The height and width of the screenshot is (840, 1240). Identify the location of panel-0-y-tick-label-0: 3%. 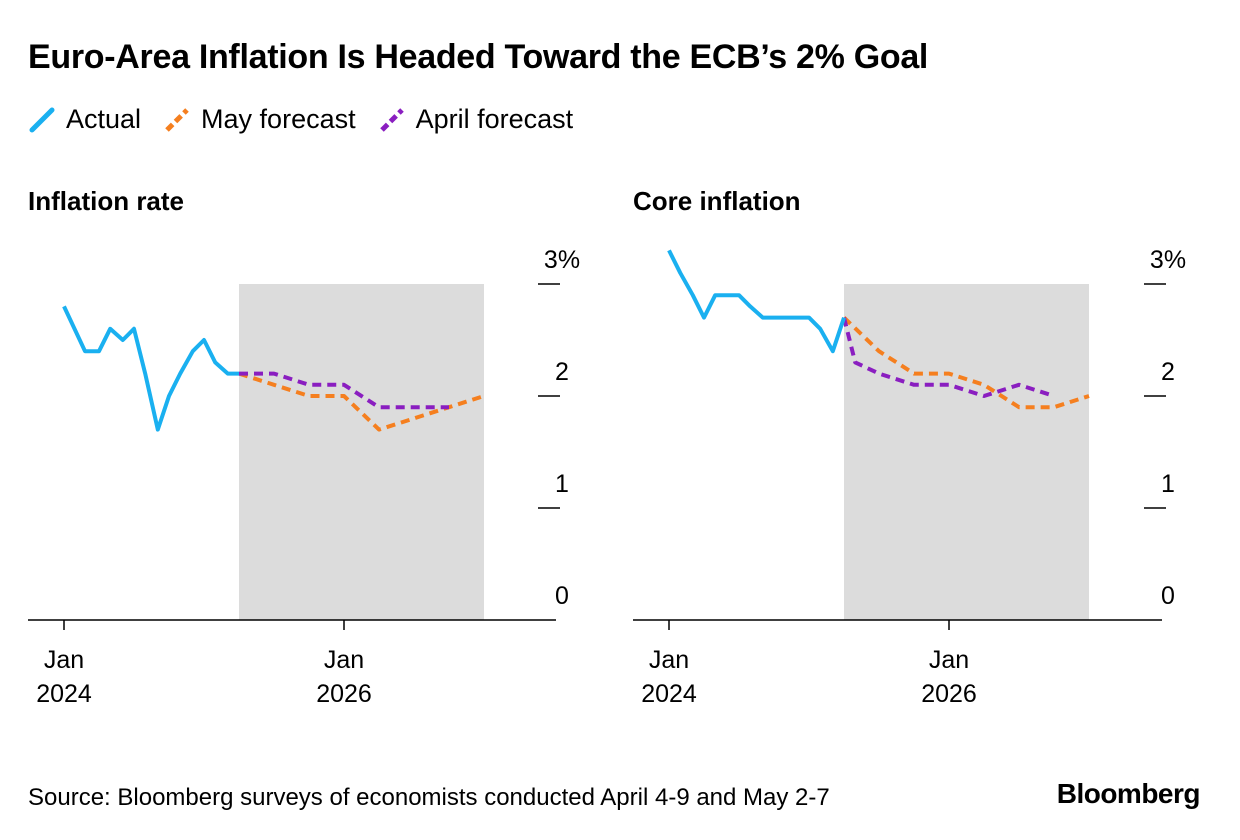
(562, 260).